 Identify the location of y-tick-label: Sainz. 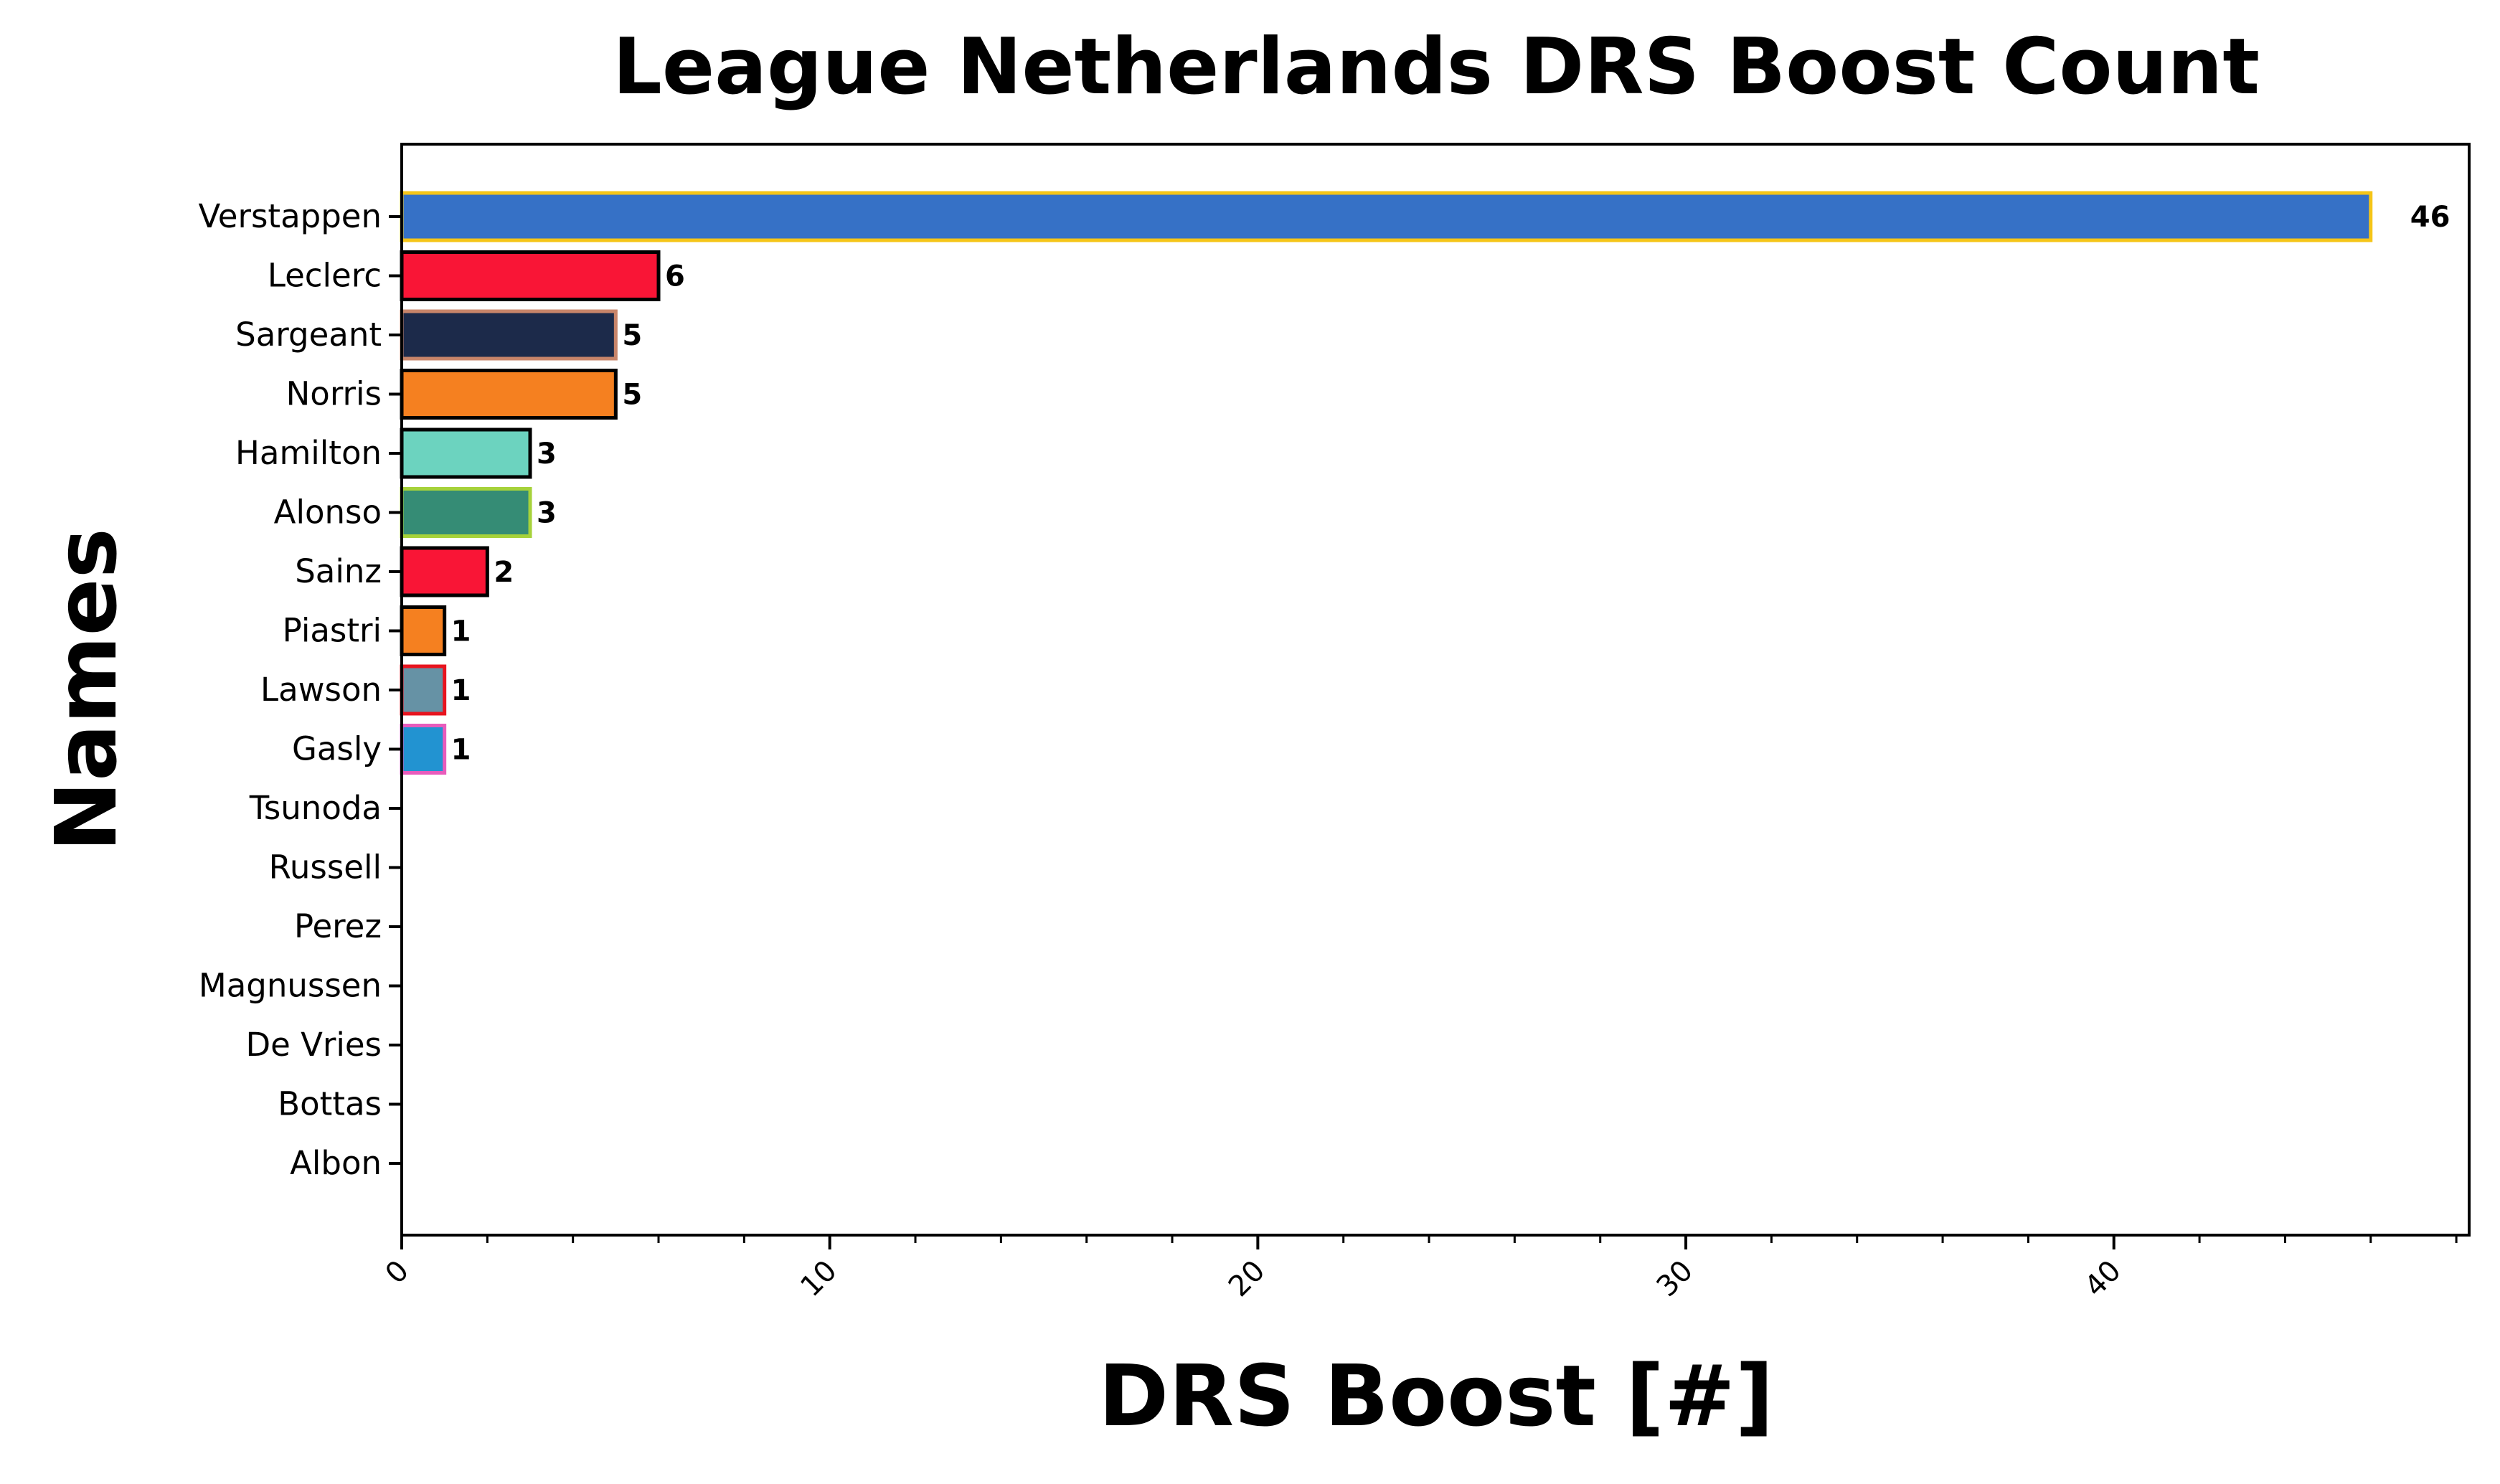
(338, 571).